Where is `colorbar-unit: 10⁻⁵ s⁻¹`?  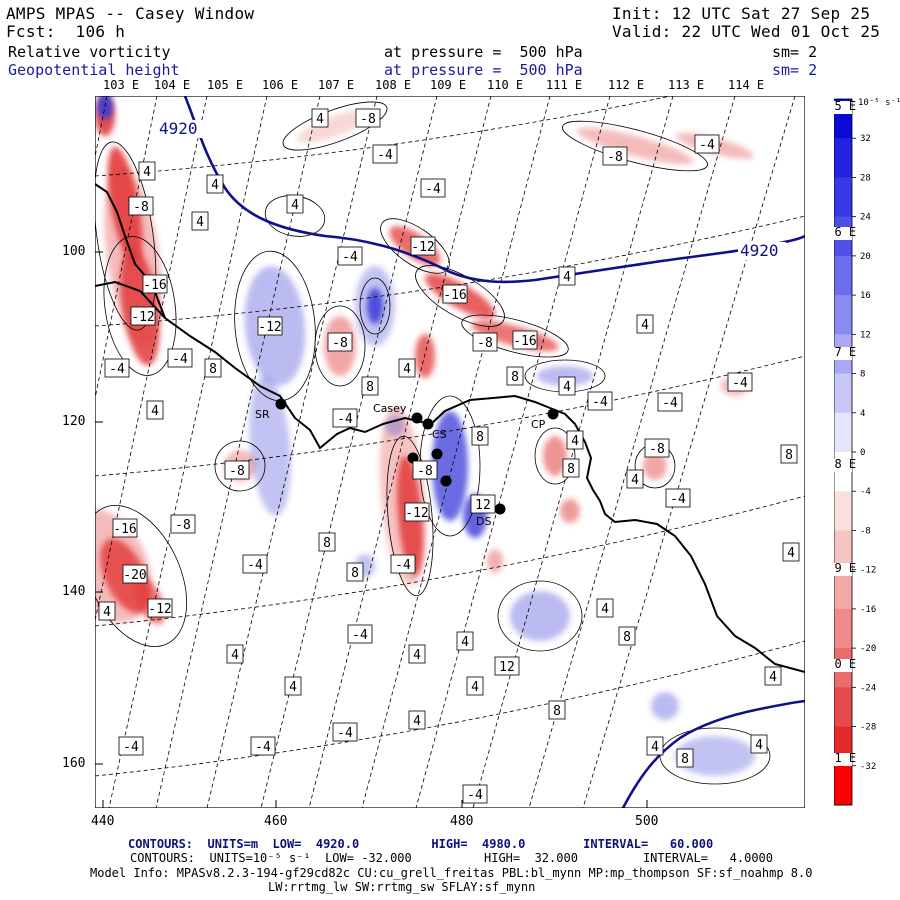
colorbar-unit: 10⁻⁵ s⁻¹ is located at coordinates (879, 103).